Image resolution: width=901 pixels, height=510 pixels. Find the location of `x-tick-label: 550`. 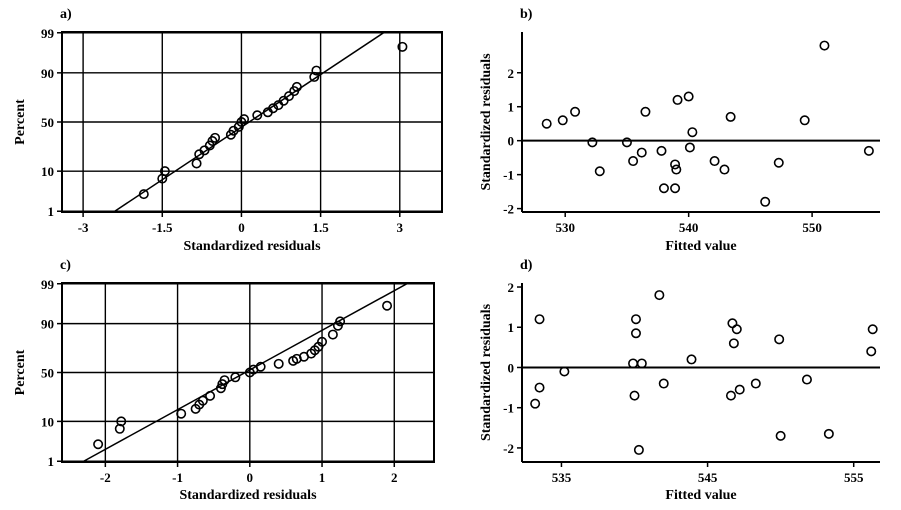

x-tick-label: 550 is located at coordinates (812, 227).